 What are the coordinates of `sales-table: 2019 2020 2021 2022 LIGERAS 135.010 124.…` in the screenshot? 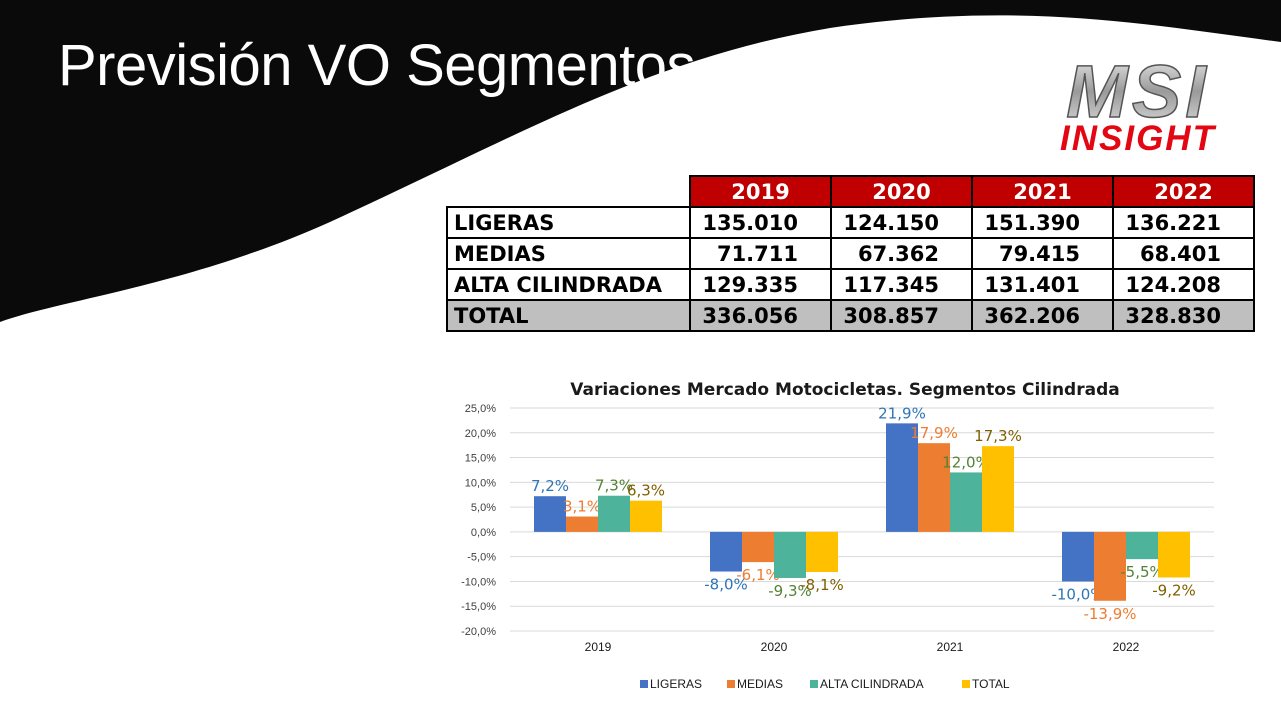 It's located at (850, 253).